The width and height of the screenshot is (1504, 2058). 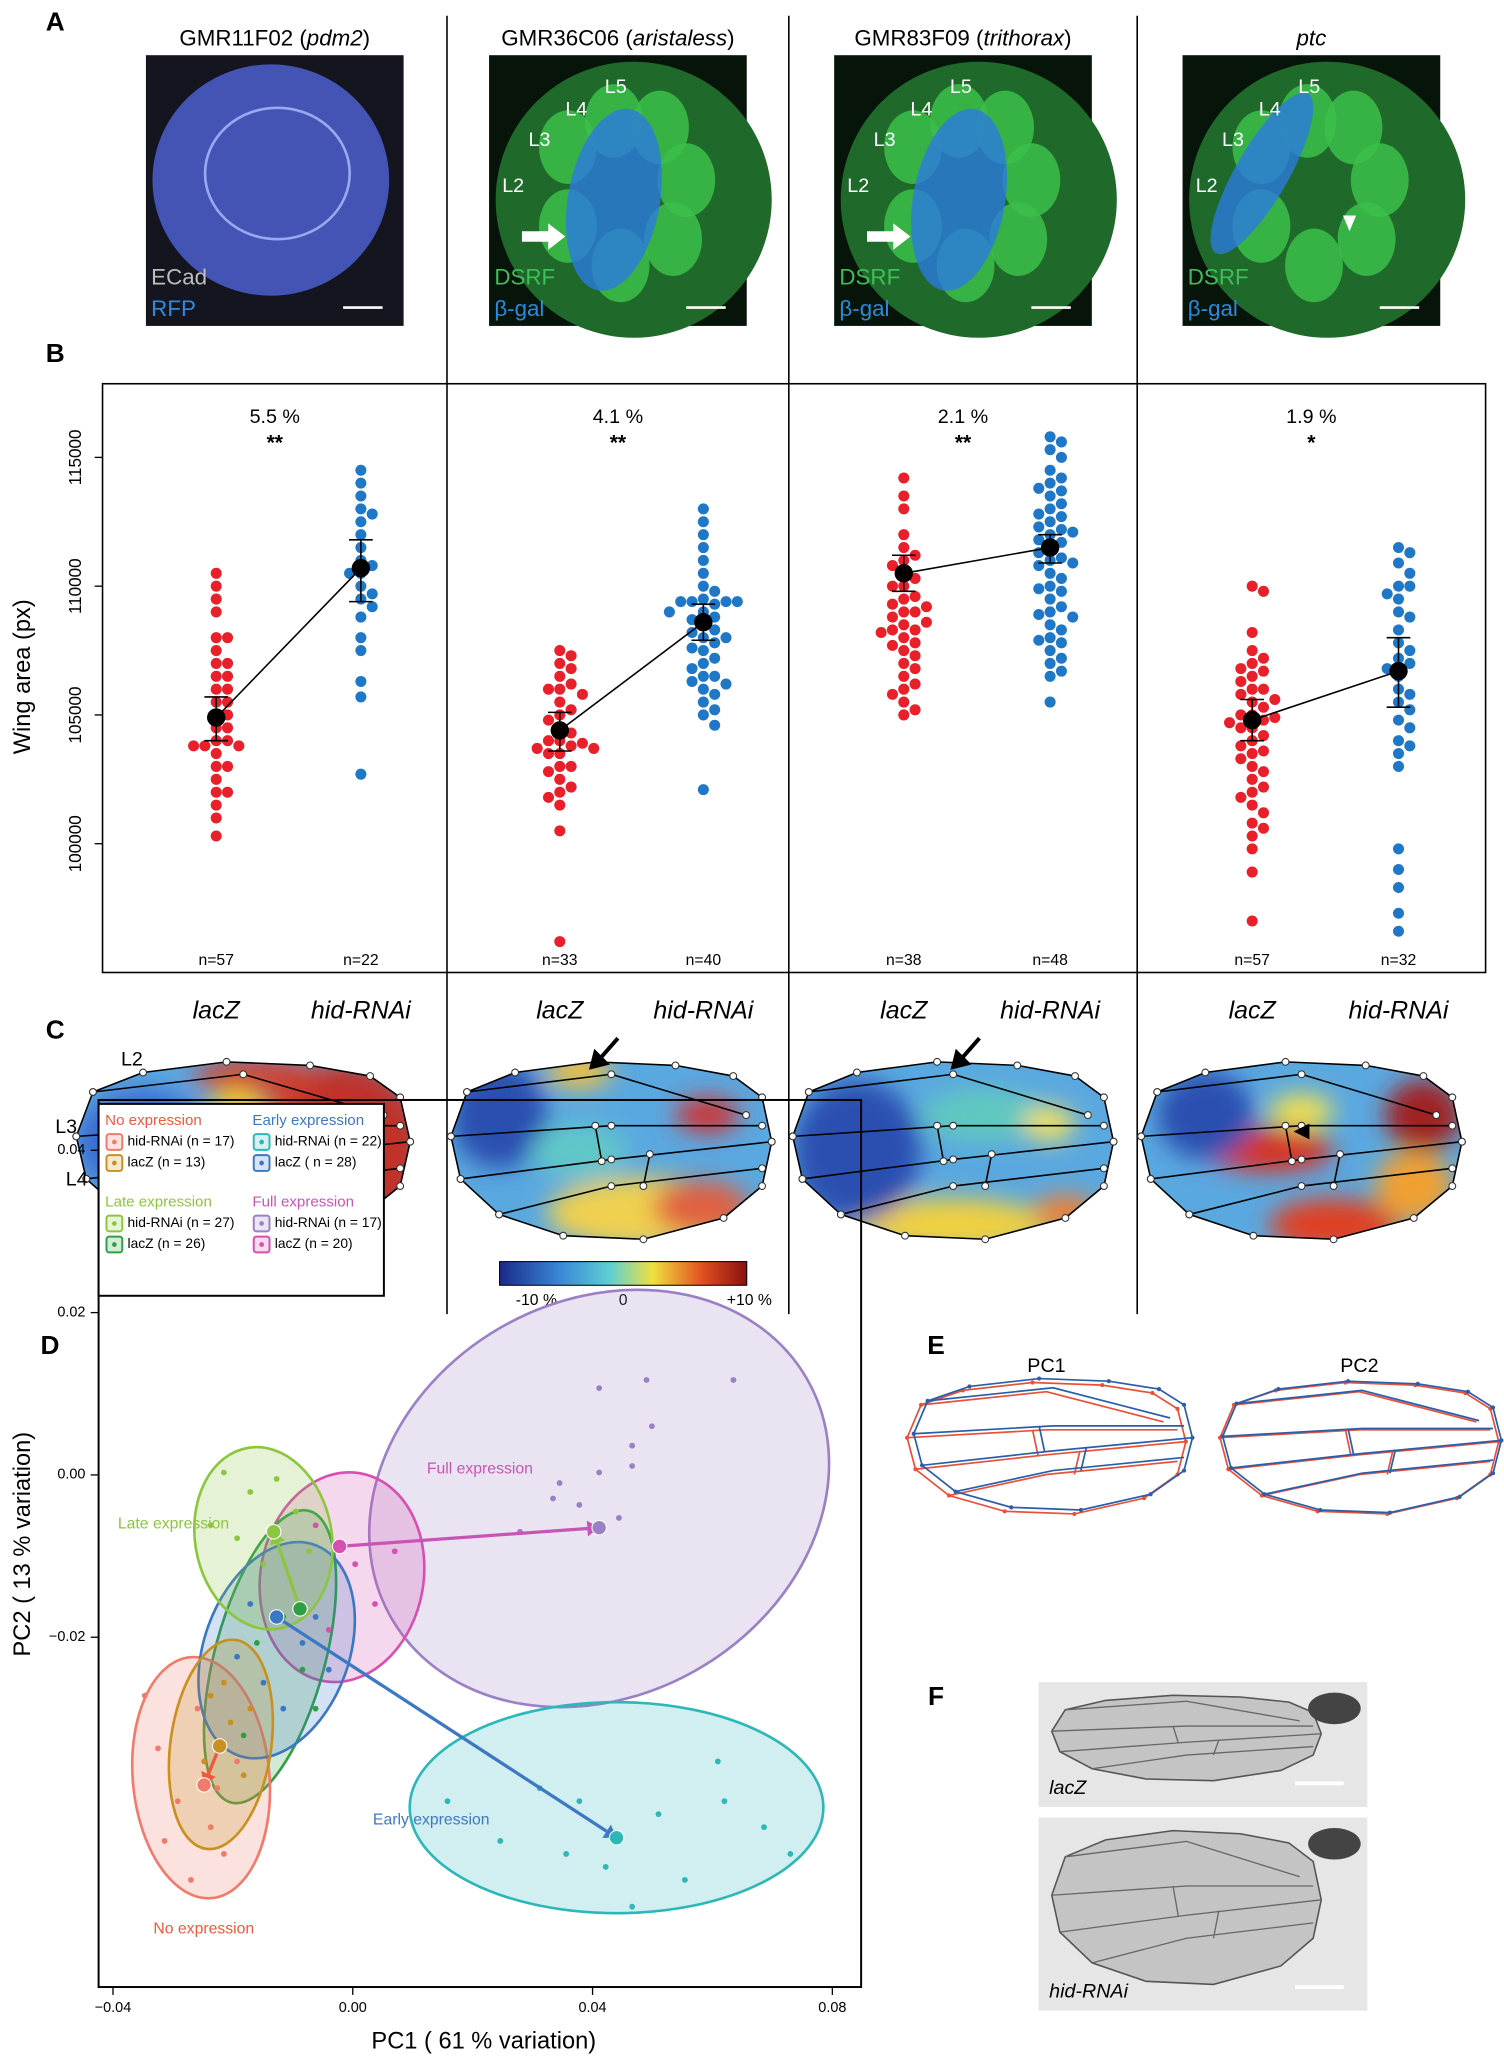 What do you see at coordinates (23, 1544) in the screenshot?
I see `y-axis-label: PC2 ( 13 % variation)` at bounding box center [23, 1544].